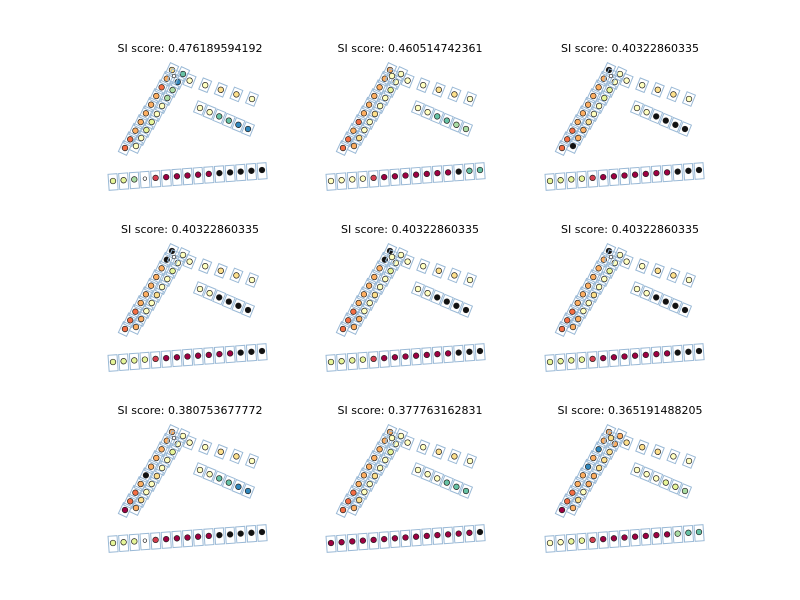 This screenshot has width=800, height=600. I want to click on subplot-panel: SI score: 0.40322860335, so click(624, 116).